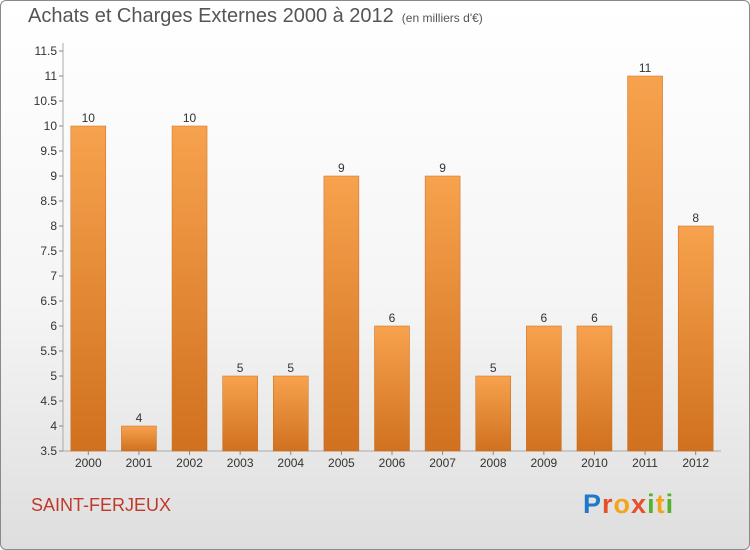  What do you see at coordinates (53, 326) in the screenshot?
I see `y-tick-label: 6` at bounding box center [53, 326].